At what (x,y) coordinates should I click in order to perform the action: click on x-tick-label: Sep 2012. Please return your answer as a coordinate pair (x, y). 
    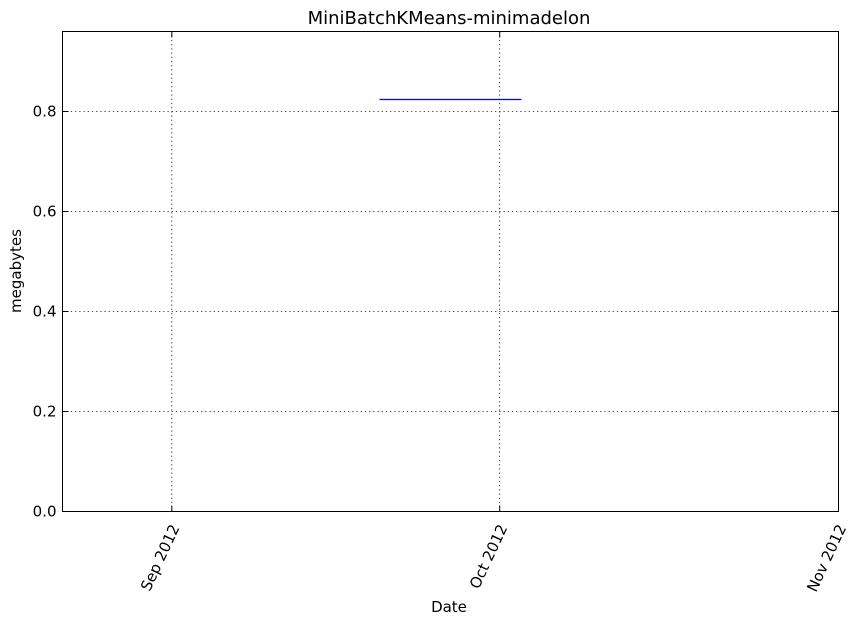
    Looking at the image, I should click on (160, 558).